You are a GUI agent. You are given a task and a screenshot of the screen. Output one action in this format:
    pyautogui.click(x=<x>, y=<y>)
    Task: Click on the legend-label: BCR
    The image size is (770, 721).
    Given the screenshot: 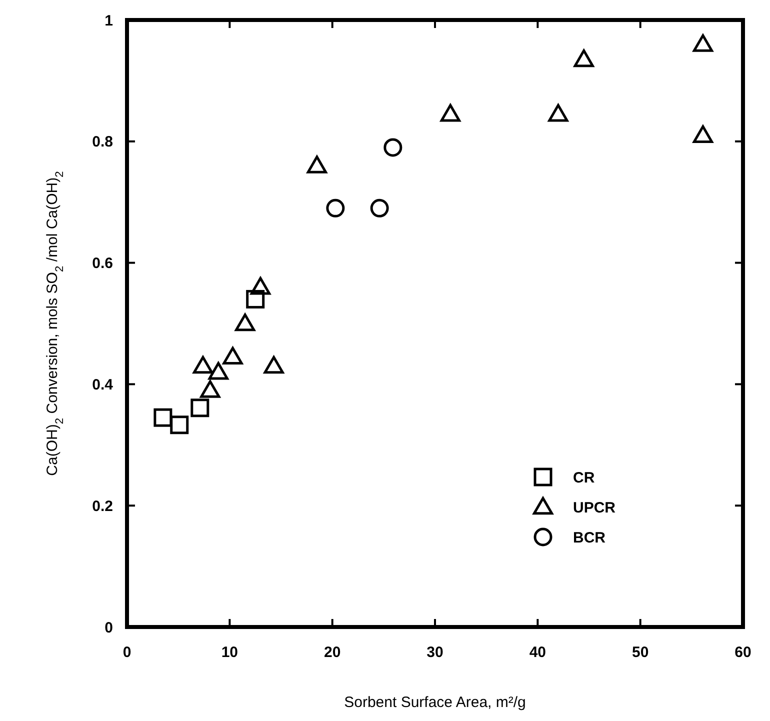 What is the action you would take?
    pyautogui.click(x=589, y=537)
    